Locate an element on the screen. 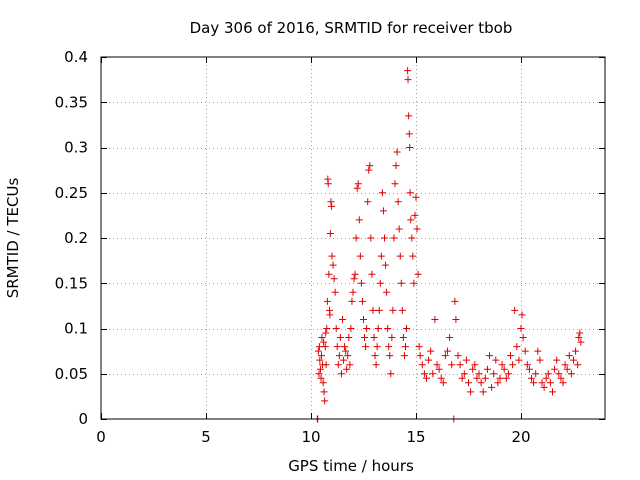  y-tick-label: 0.2 is located at coordinates (76, 238).